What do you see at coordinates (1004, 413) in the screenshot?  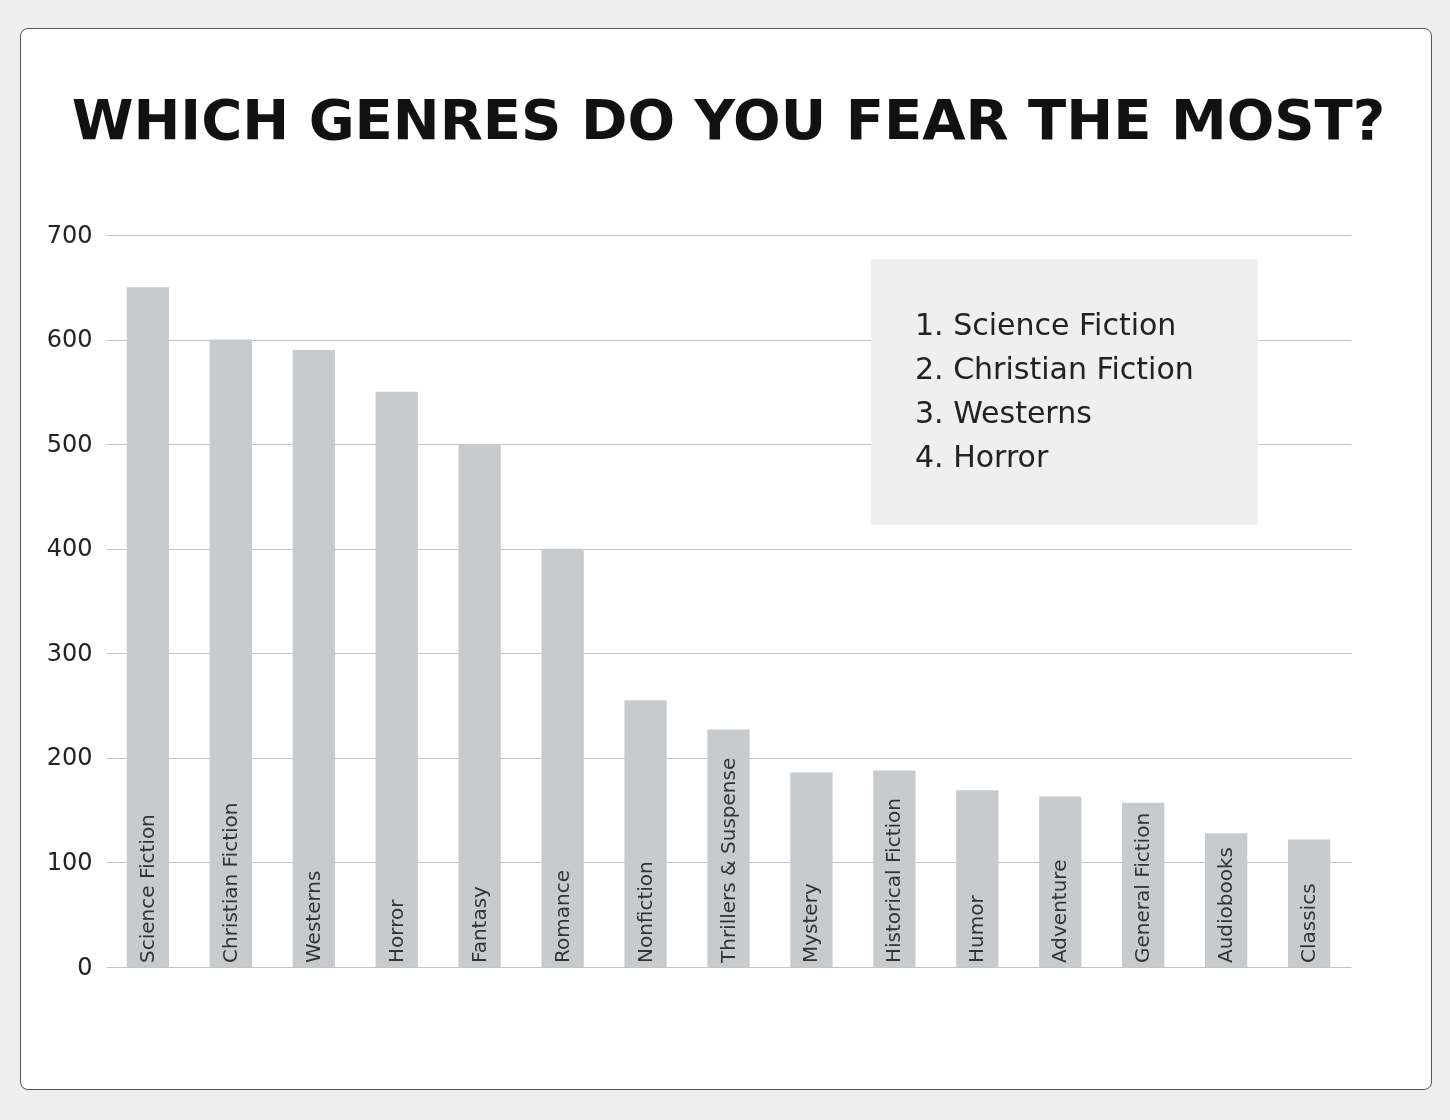 I see `annotation: 3. Westerns` at bounding box center [1004, 413].